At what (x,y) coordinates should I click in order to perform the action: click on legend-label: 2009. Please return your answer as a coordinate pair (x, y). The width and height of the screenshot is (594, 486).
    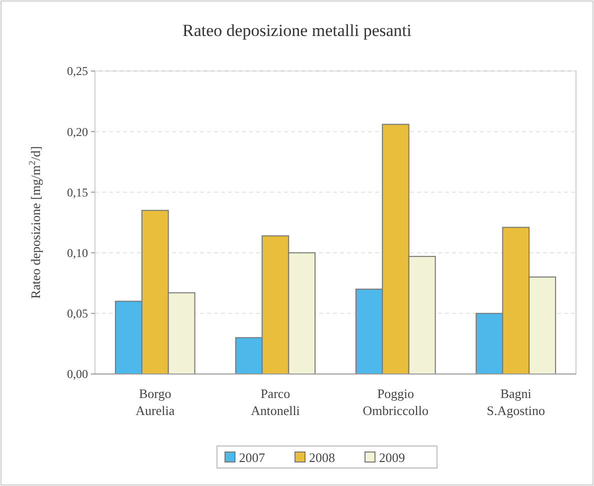
    Looking at the image, I should click on (392, 457).